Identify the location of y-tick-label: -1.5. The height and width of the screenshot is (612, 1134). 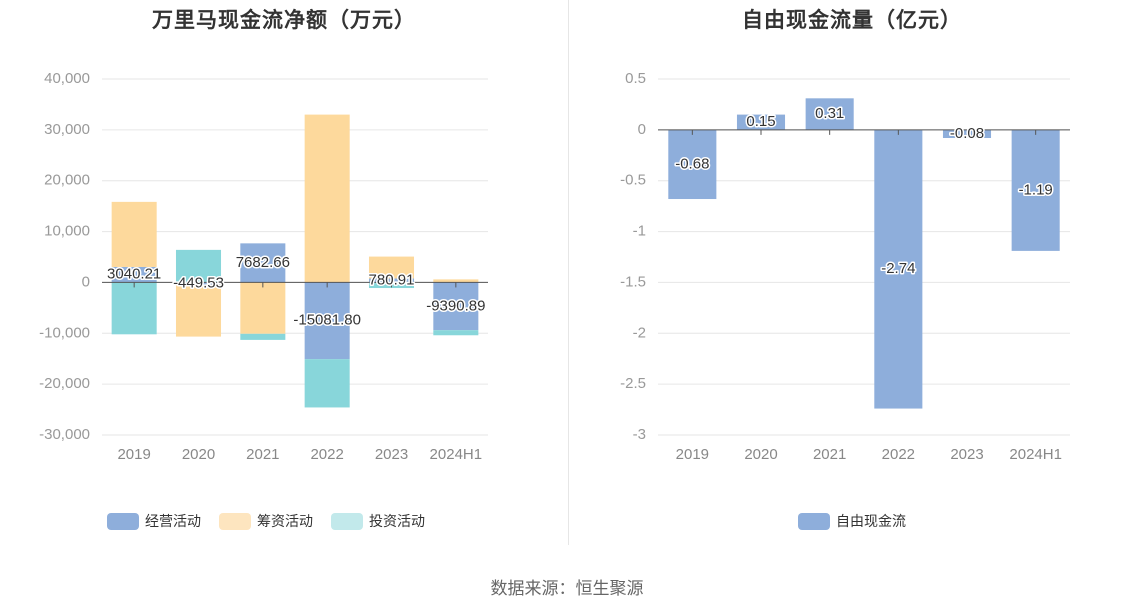
(633, 281).